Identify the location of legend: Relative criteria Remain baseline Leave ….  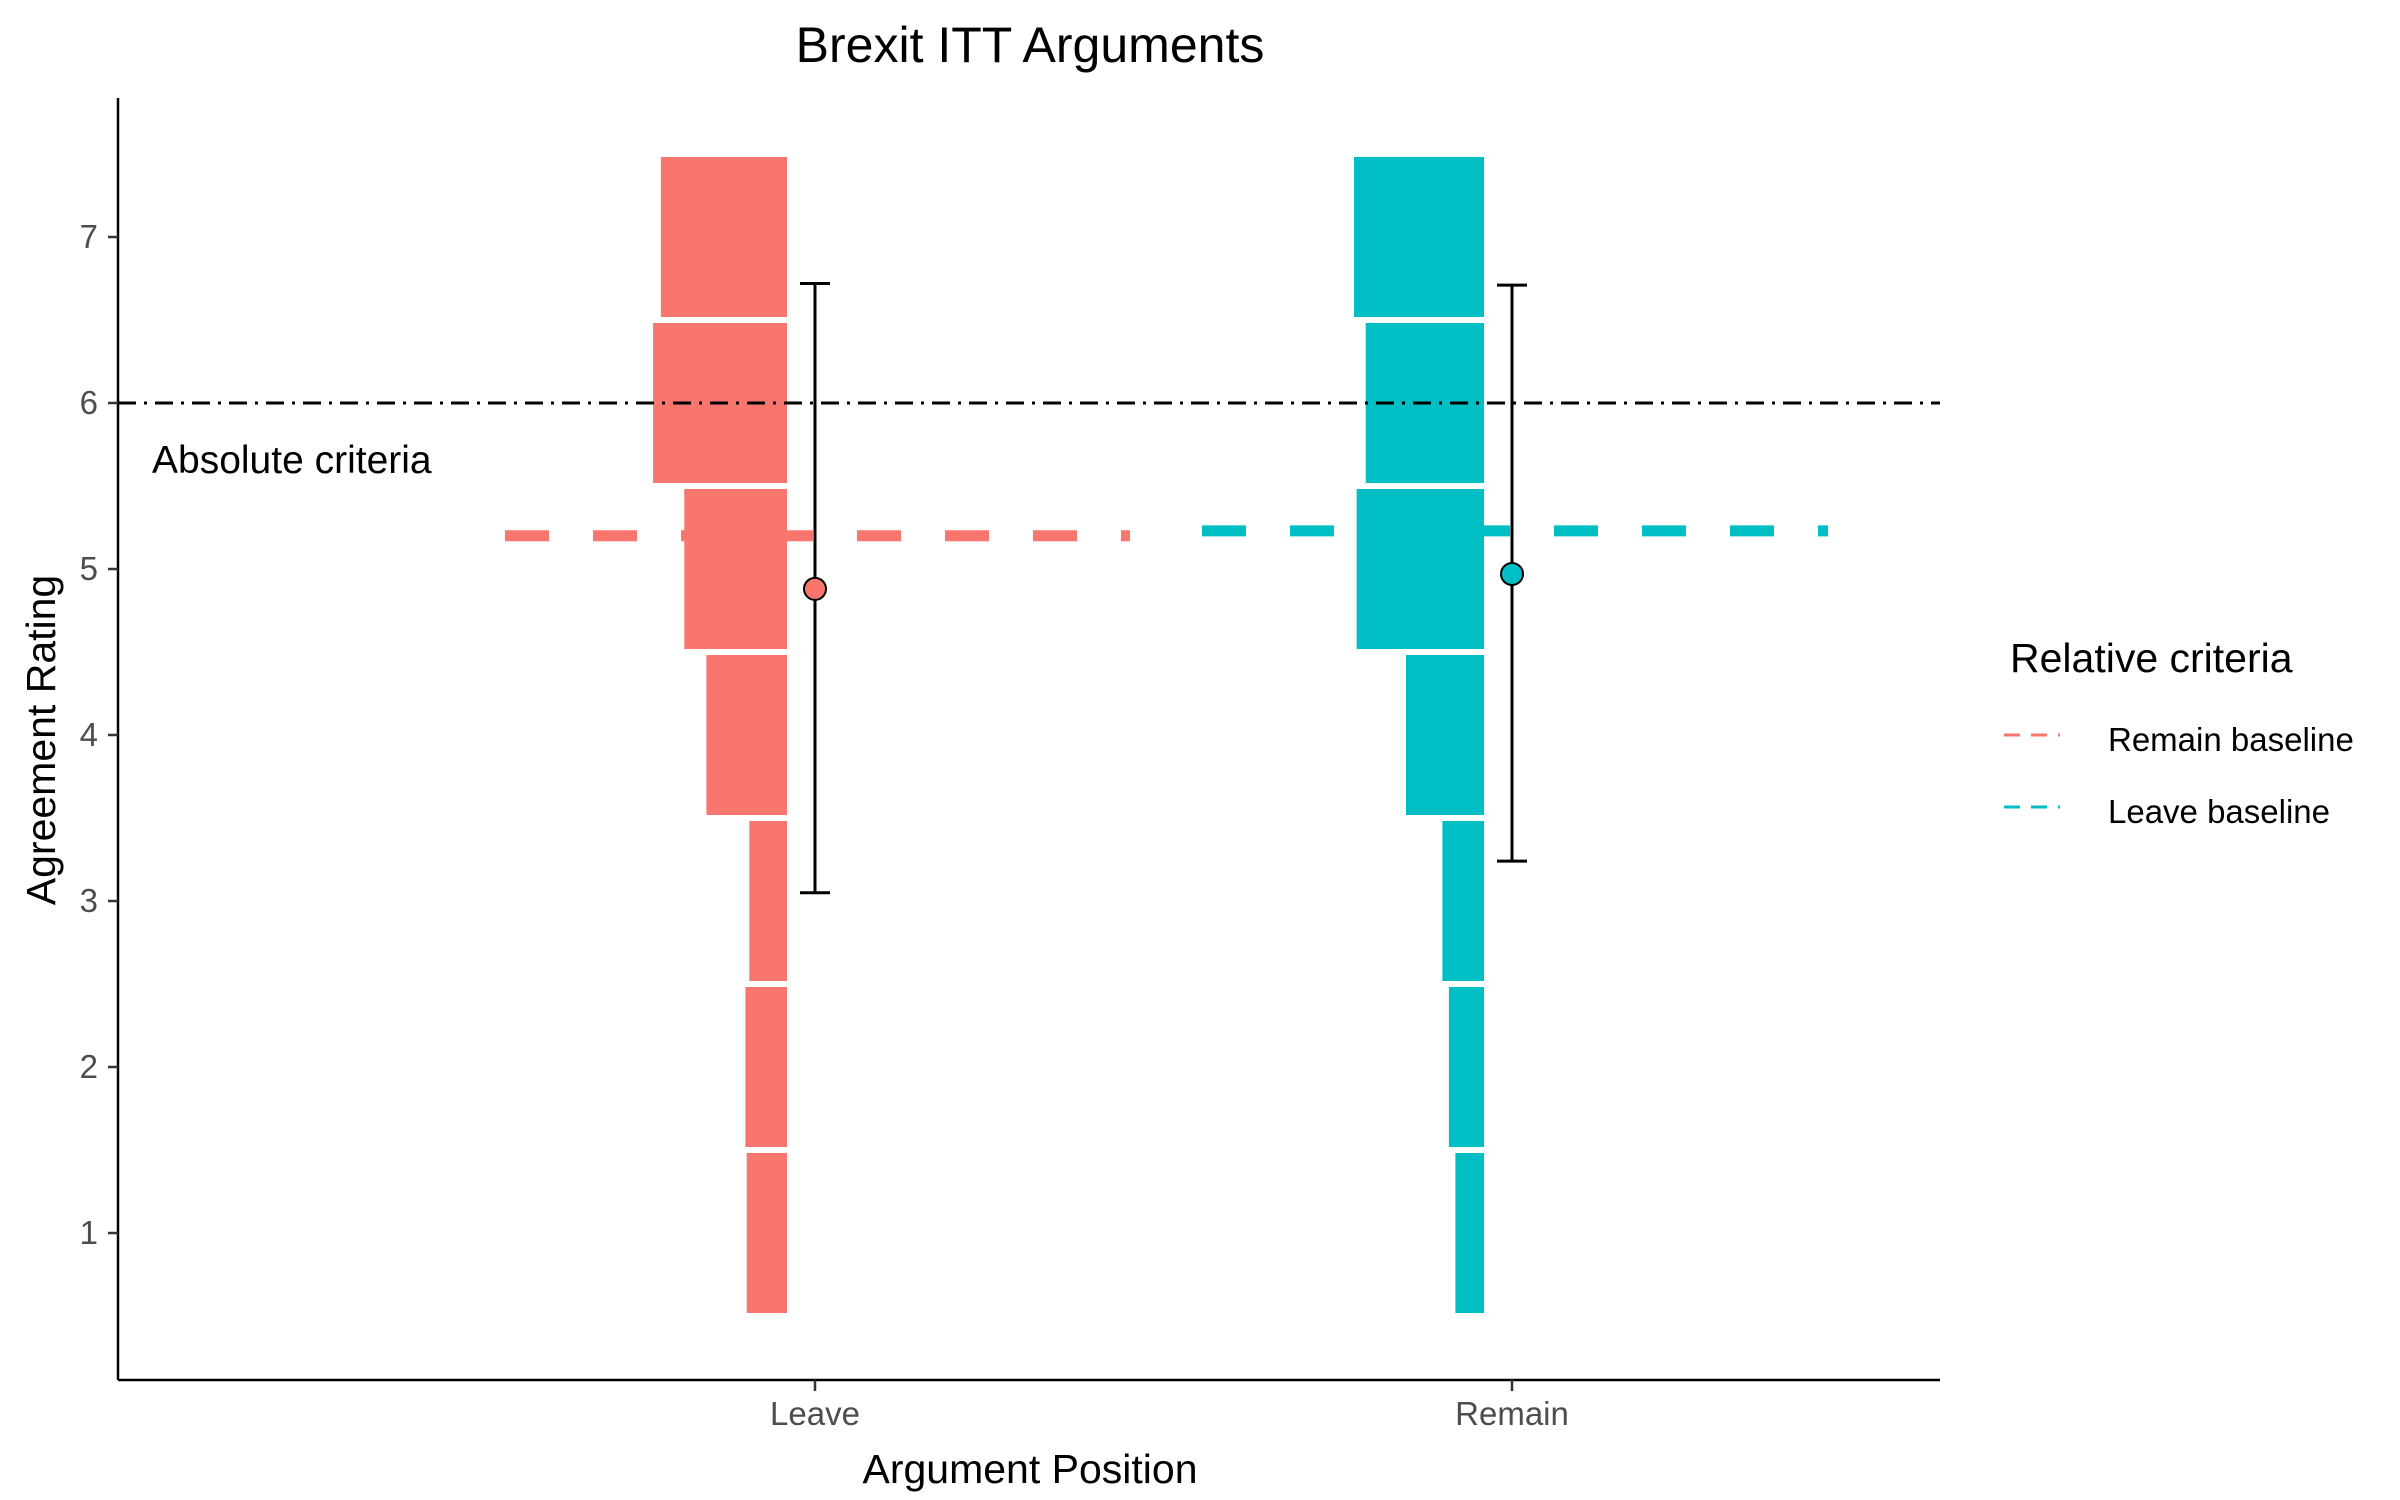
(2179, 732).